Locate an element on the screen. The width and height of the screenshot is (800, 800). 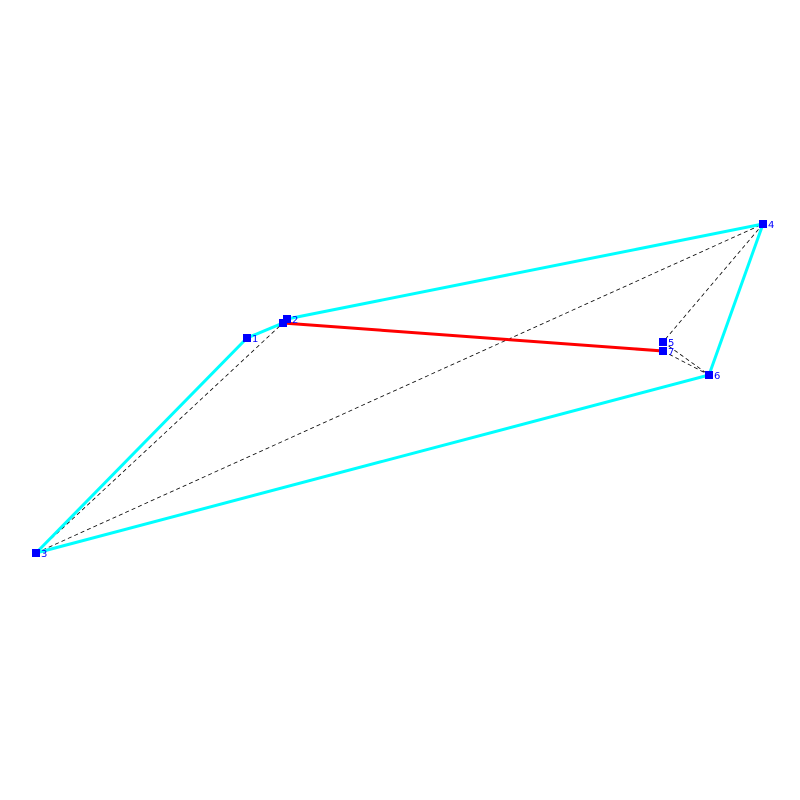
vertex-label: 3 is located at coordinates (44, 554).